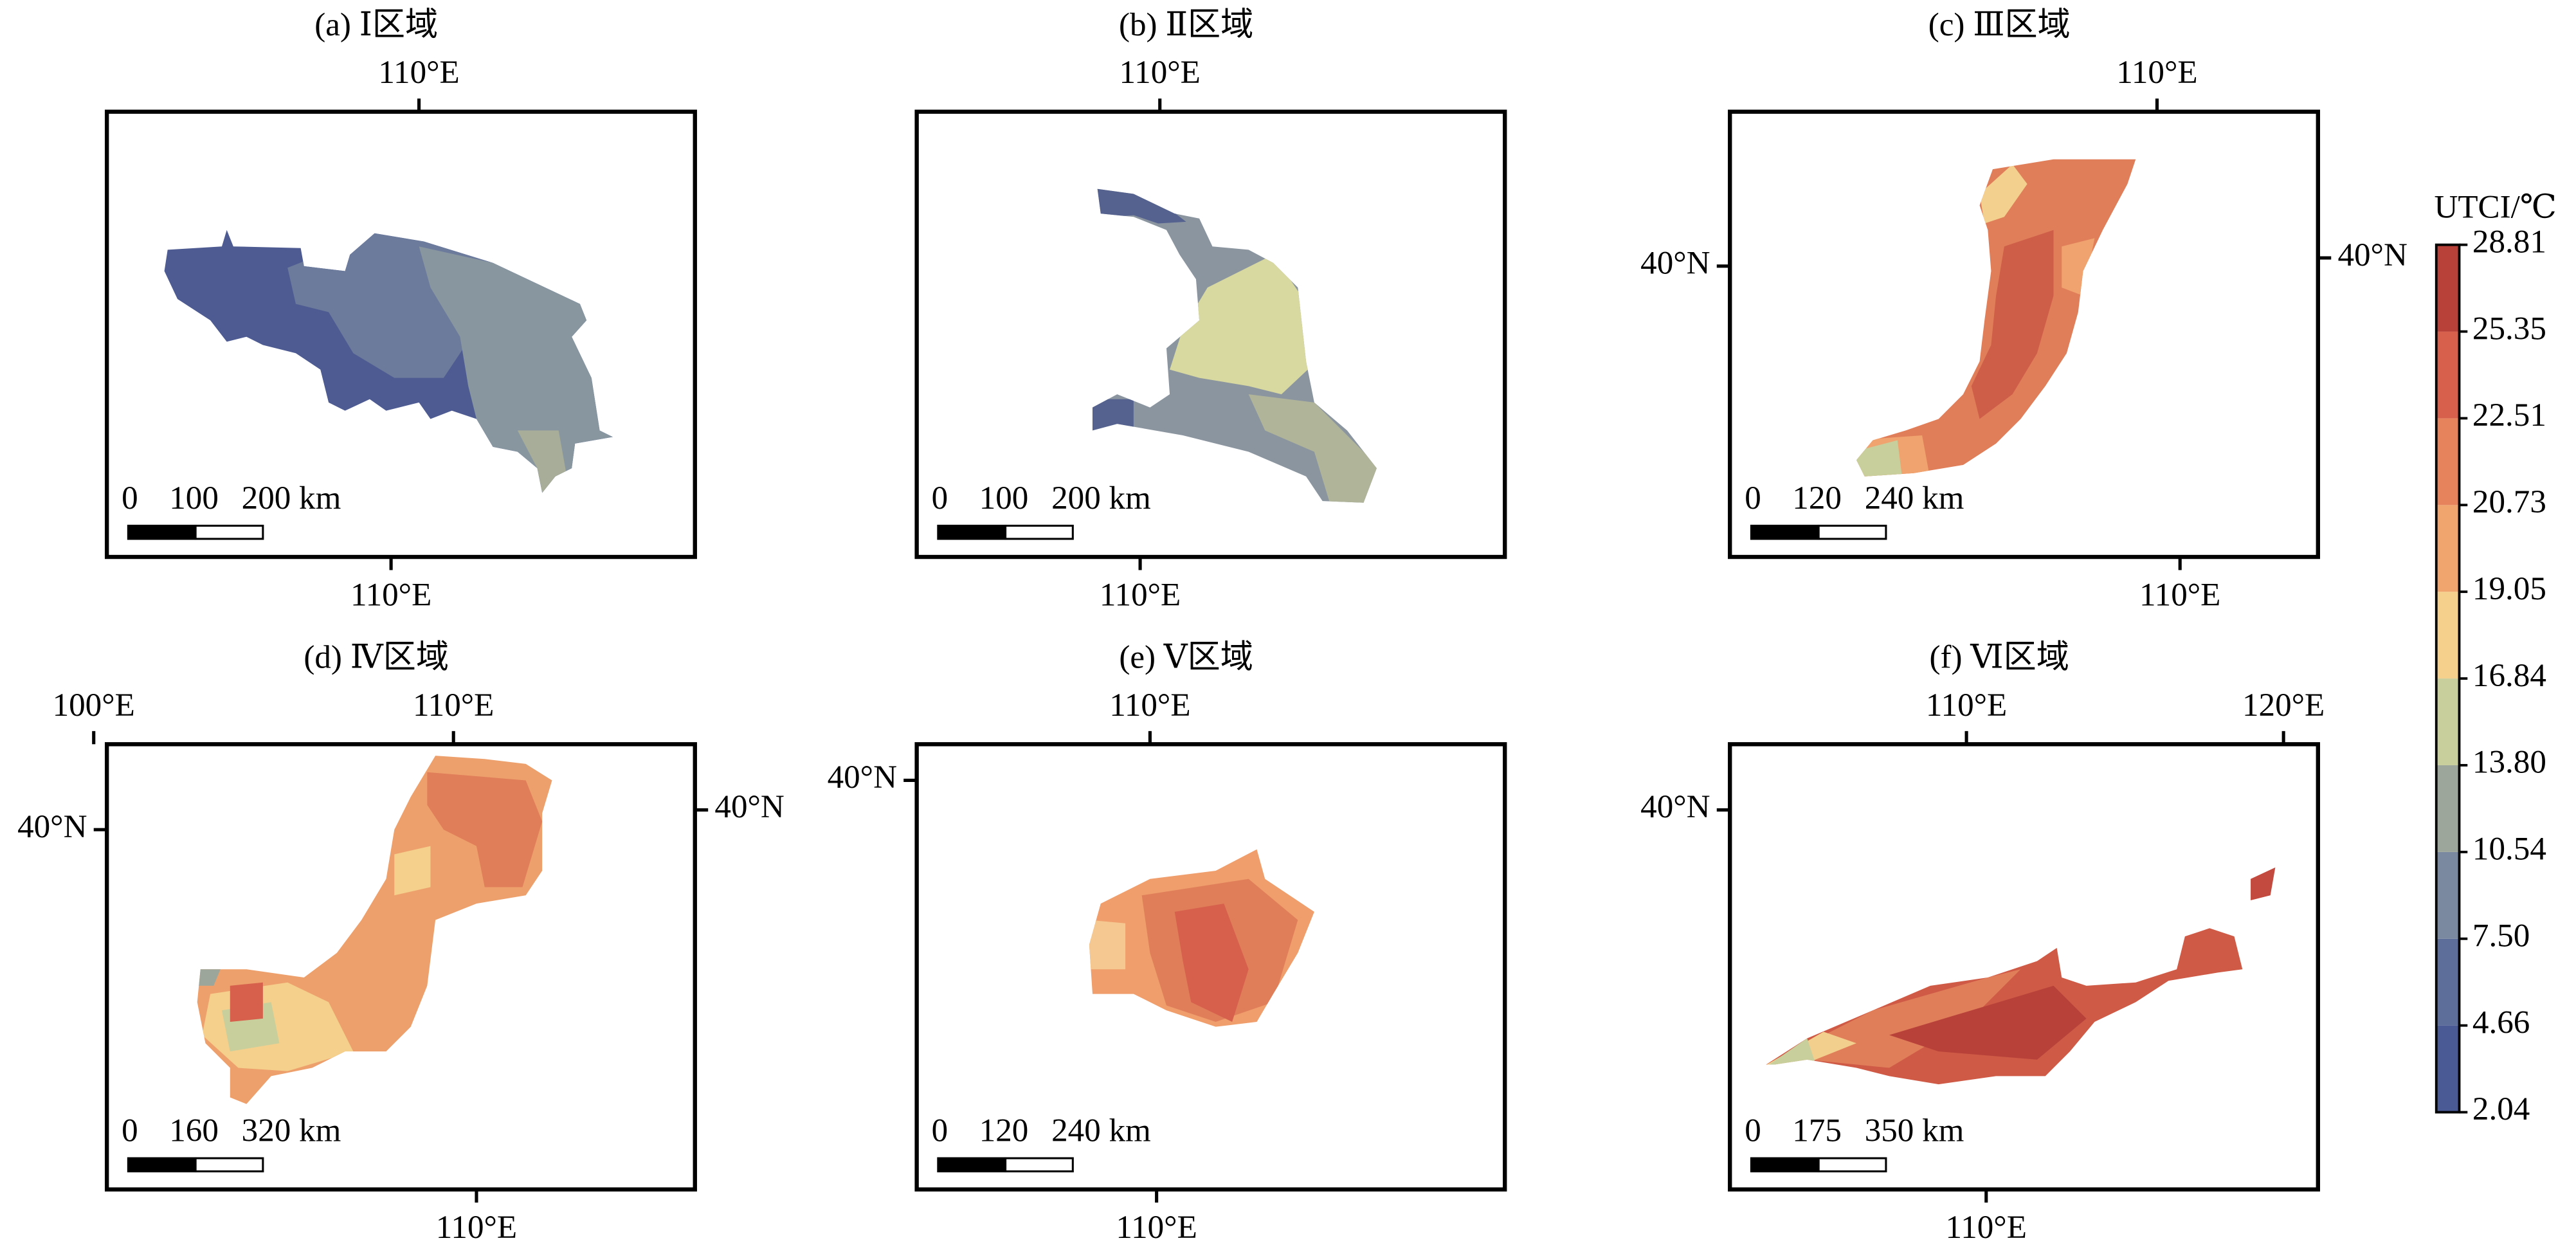 This screenshot has width=2576, height=1254. I want to click on region-shape, so click(2263, 883).